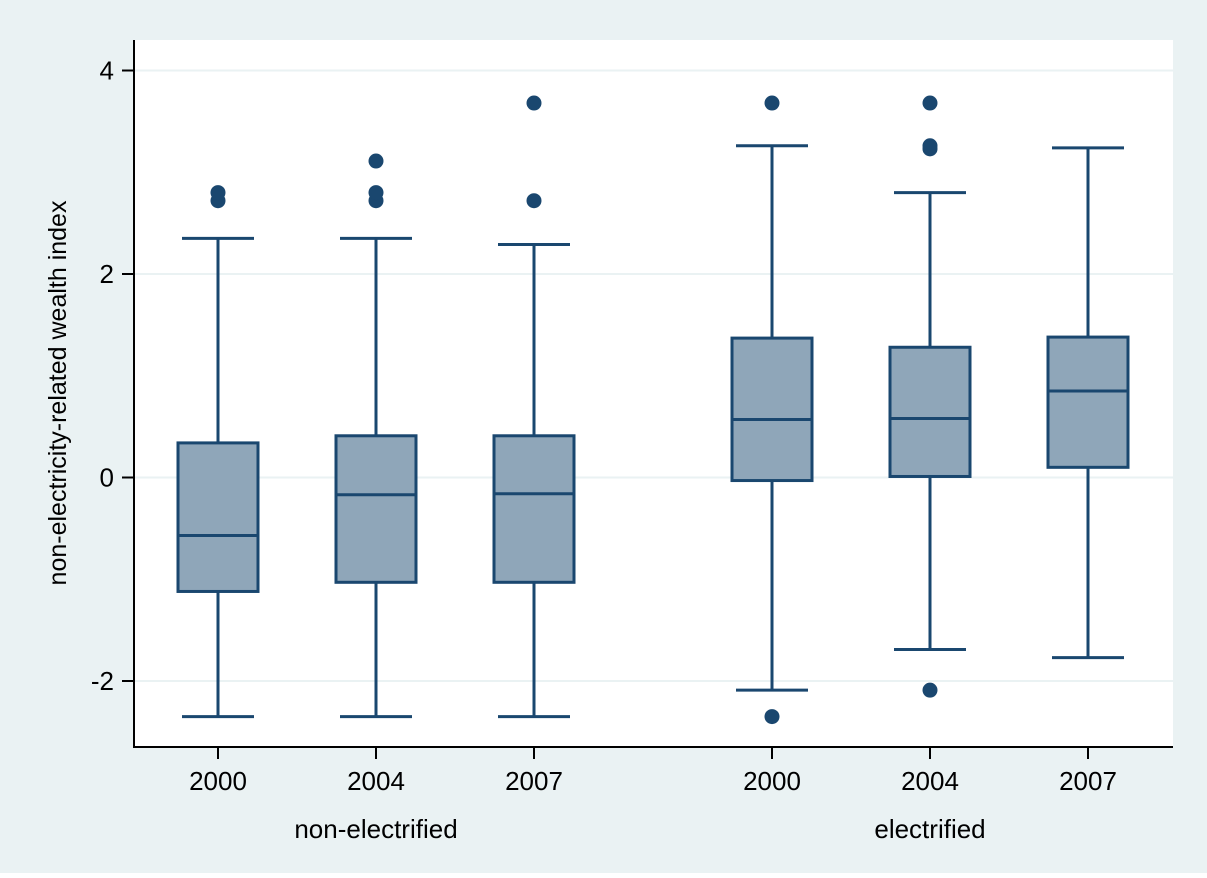 Image resolution: width=1207 pixels, height=878 pixels. What do you see at coordinates (102, 681) in the screenshot?
I see `y-tick-label: -2` at bounding box center [102, 681].